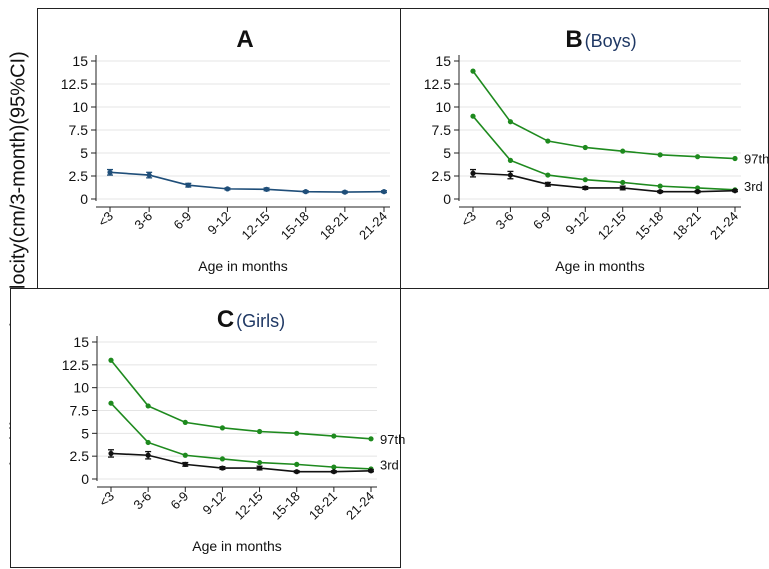 The width and height of the screenshot is (769, 569). Describe the element at coordinates (600, 39) in the screenshot. I see `panel-title: B (Boys)` at that location.